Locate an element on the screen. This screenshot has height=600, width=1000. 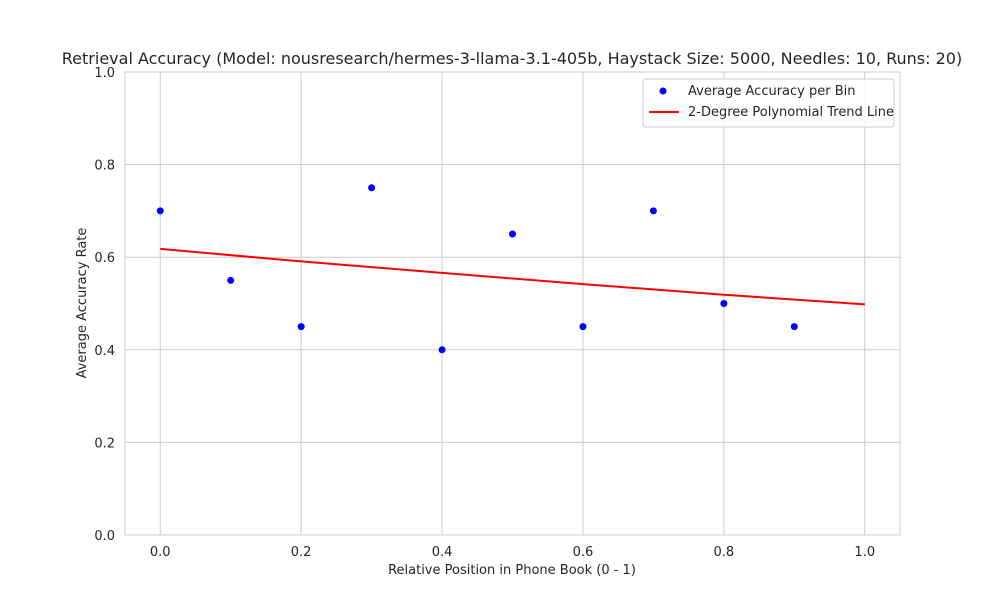
x-axis-label: Relative Position in Phone Book (0 - 1) is located at coordinates (512, 570).